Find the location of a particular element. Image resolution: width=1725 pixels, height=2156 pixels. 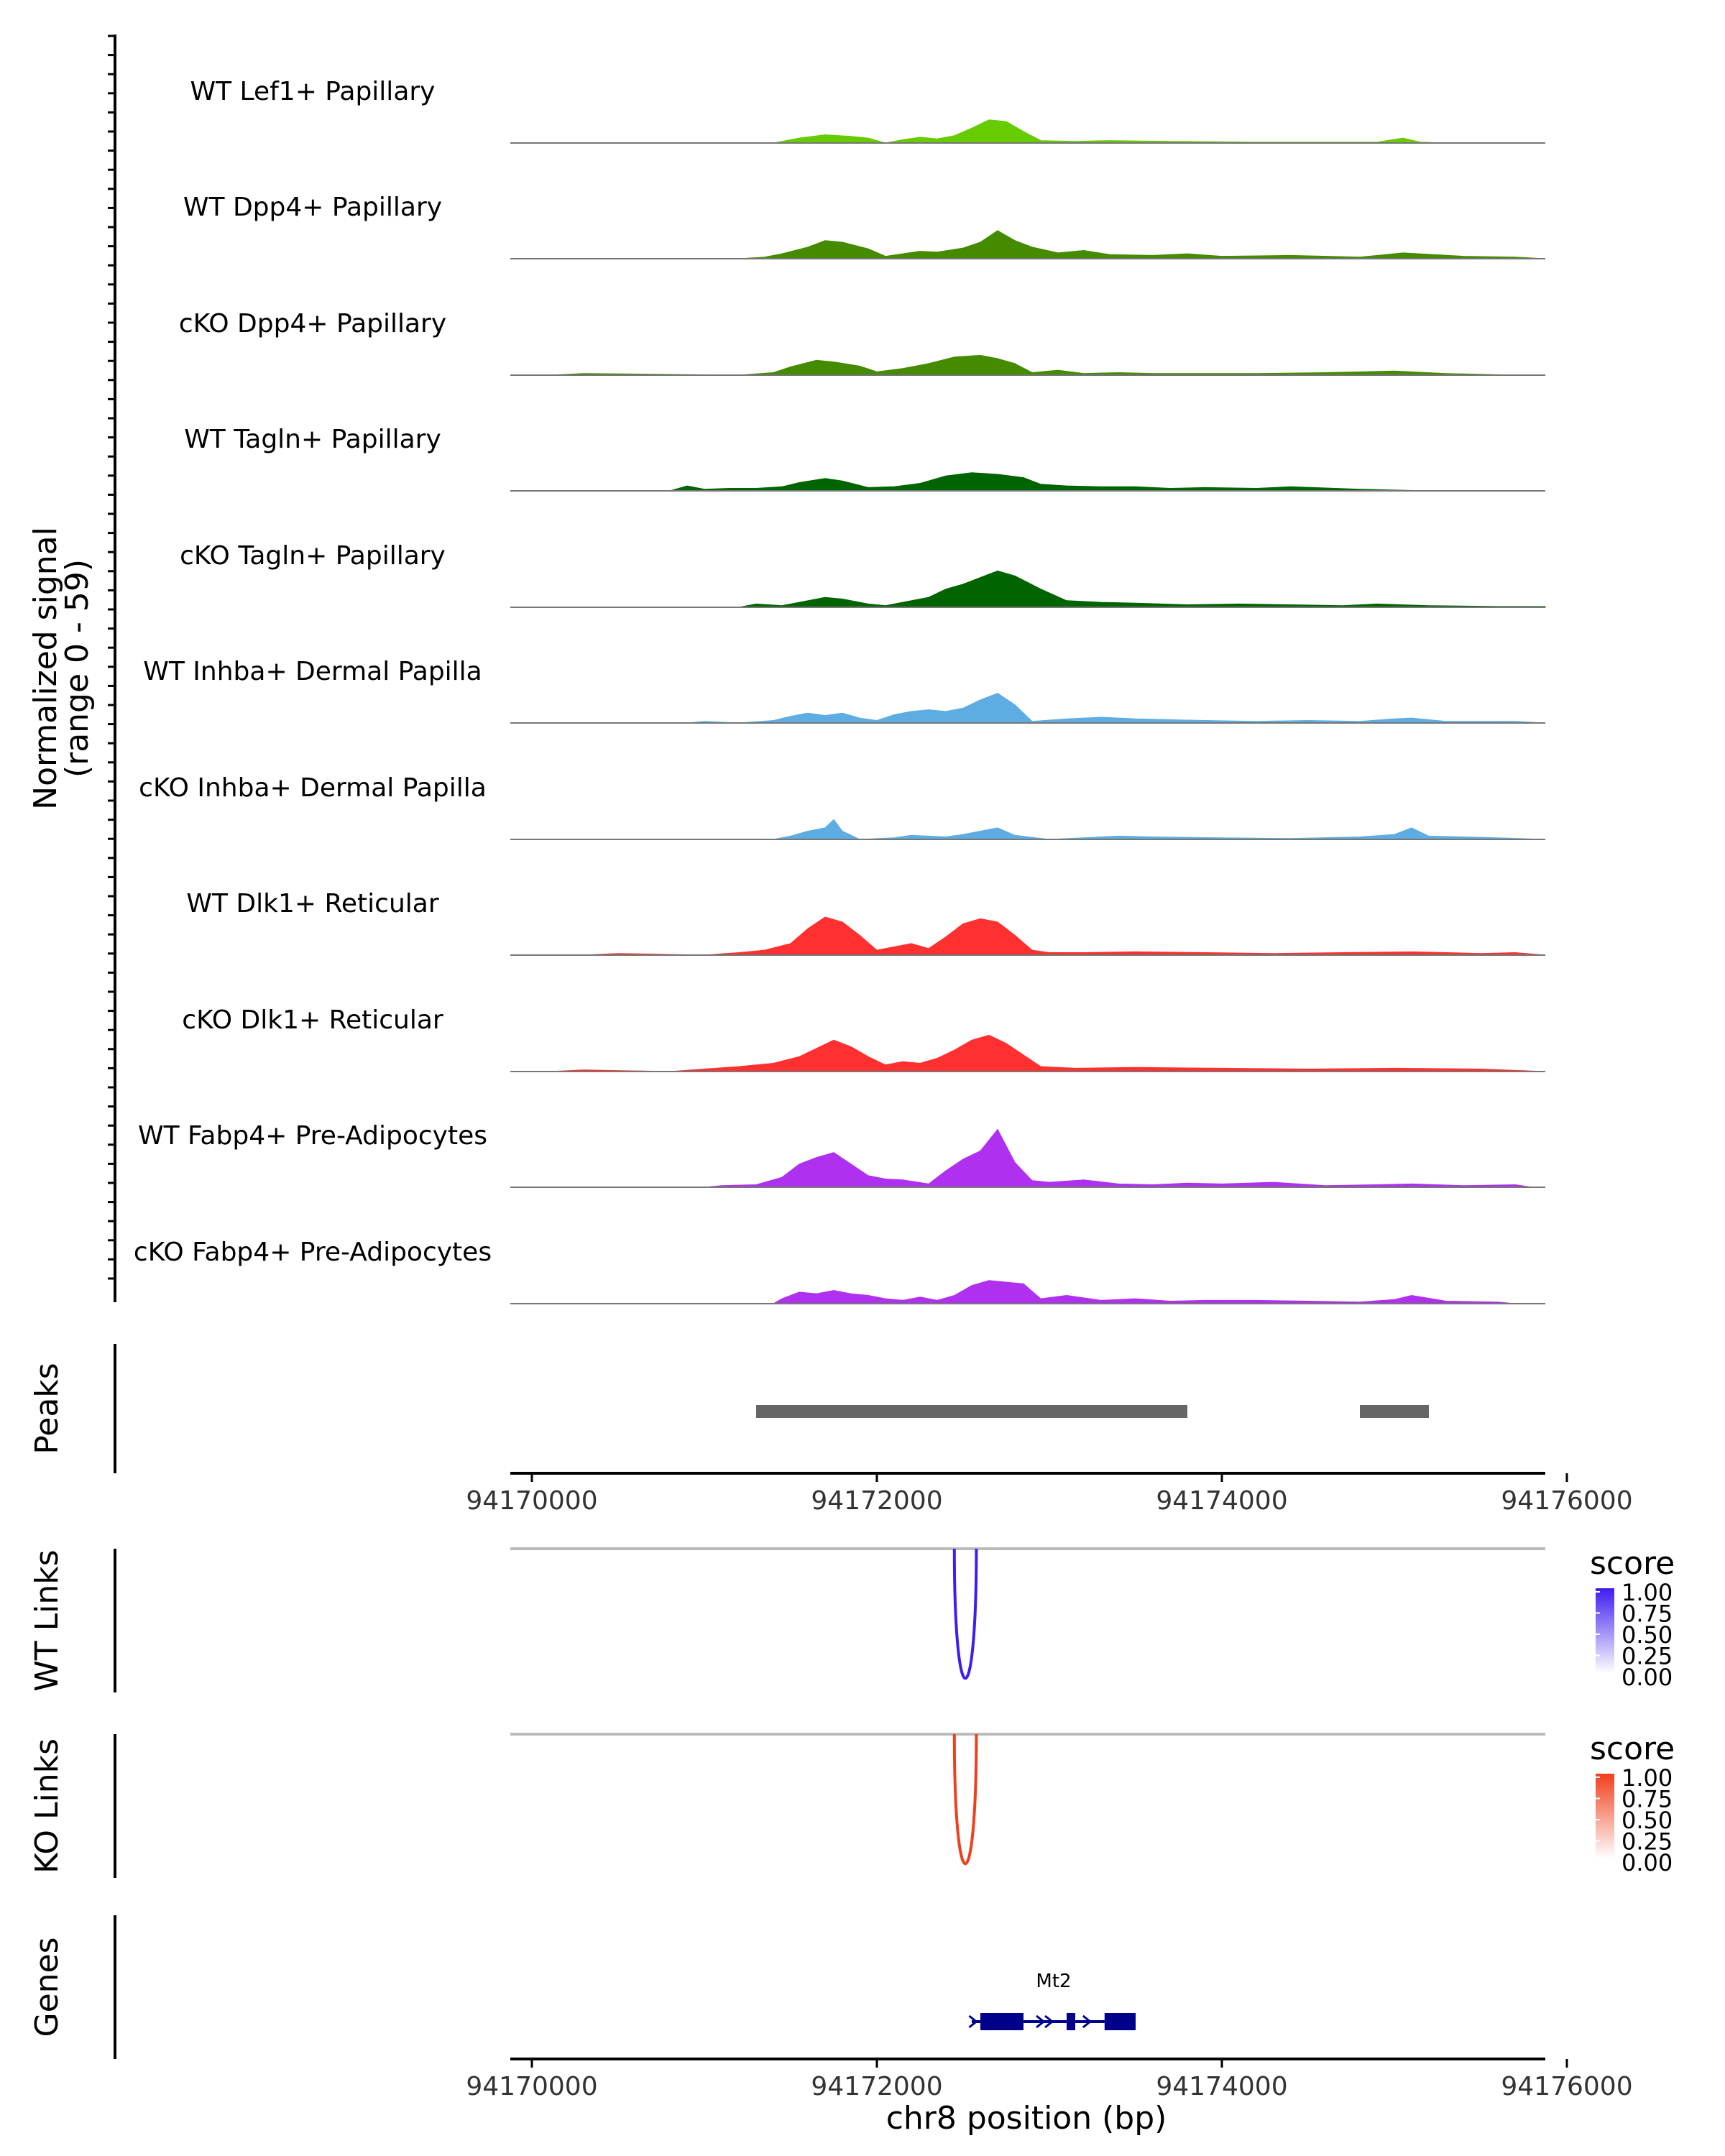

coverage-track: WT Lef1+ Papillary is located at coordinates (867, 111).